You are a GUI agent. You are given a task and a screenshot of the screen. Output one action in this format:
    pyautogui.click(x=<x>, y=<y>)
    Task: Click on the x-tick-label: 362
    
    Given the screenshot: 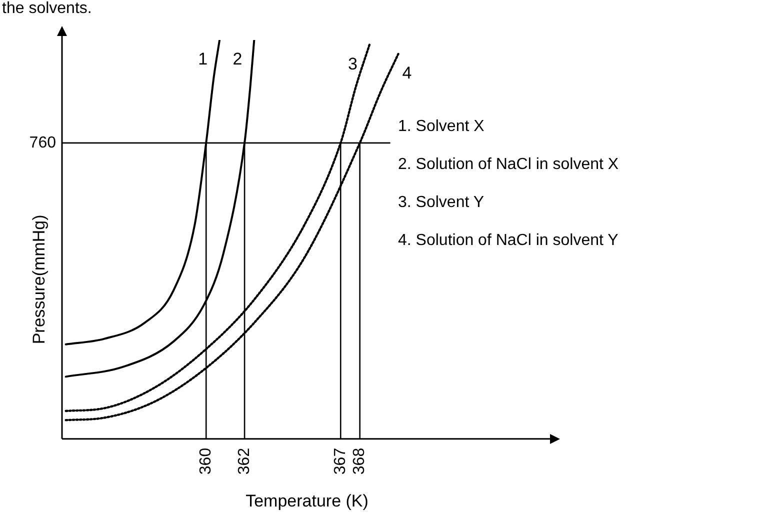 What is the action you would take?
    pyautogui.click(x=244, y=461)
    